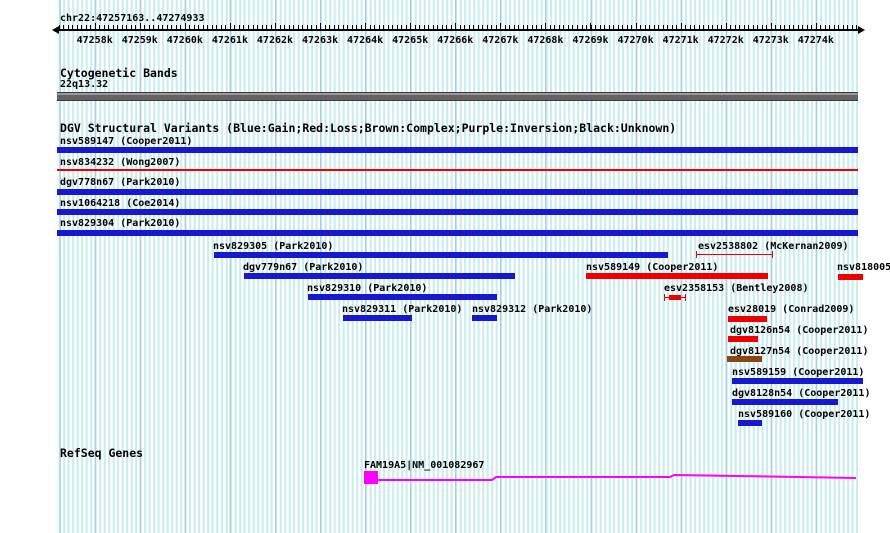 This screenshot has height=533, width=890. Describe the element at coordinates (402, 297) in the screenshot. I see `variant-bar-nsv829310` at that location.